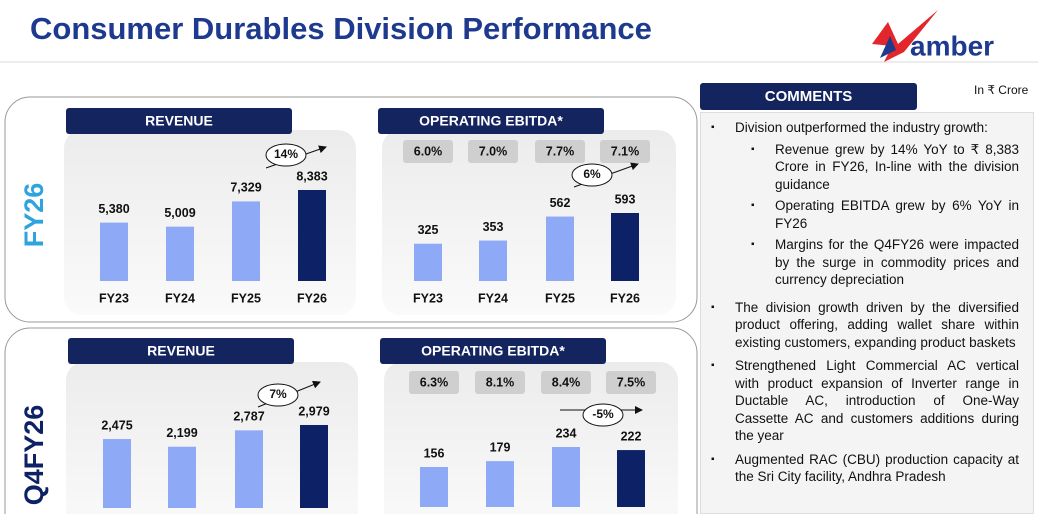 The width and height of the screenshot is (1038, 514). I want to click on margin-label: 8.4%, so click(566, 382).